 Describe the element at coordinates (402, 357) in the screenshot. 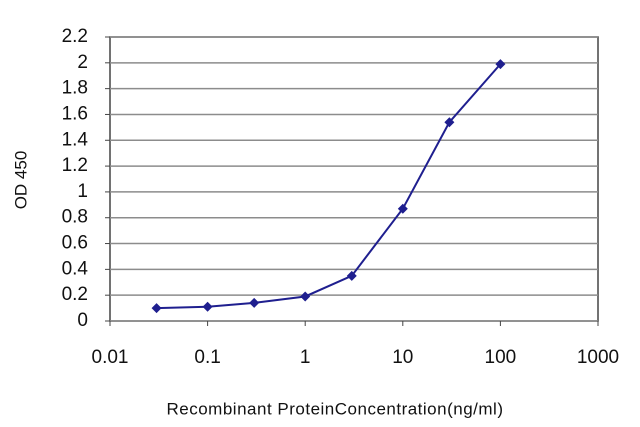

I see `x-tick-label: 10` at that location.